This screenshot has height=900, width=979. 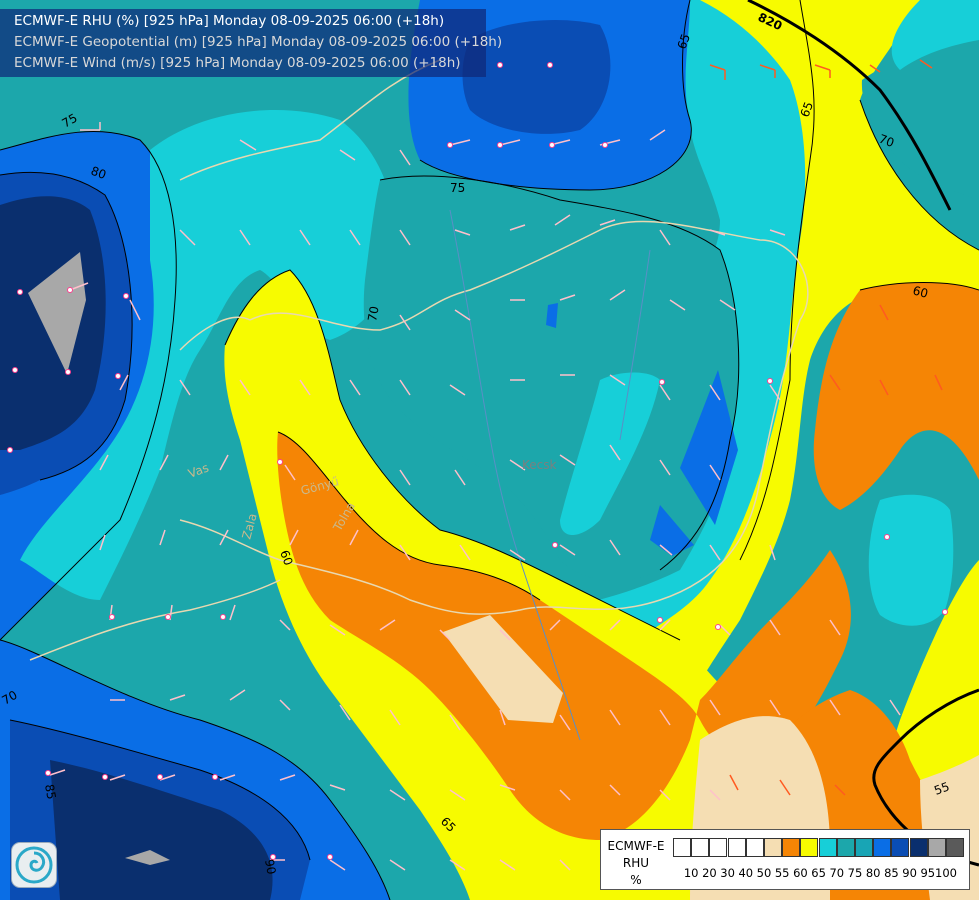 I want to click on place-label: Zala, so click(x=249, y=526).